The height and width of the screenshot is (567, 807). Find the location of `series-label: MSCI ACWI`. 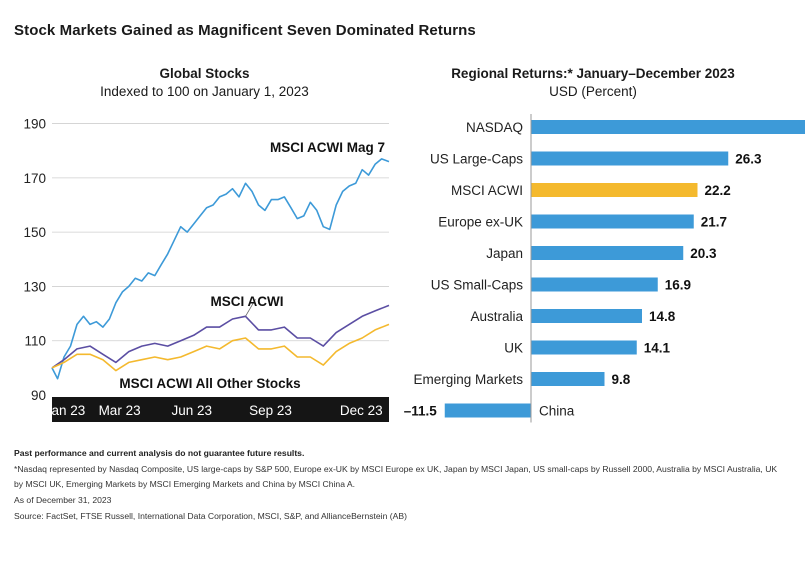

series-label: MSCI ACWI is located at coordinates (247, 301).